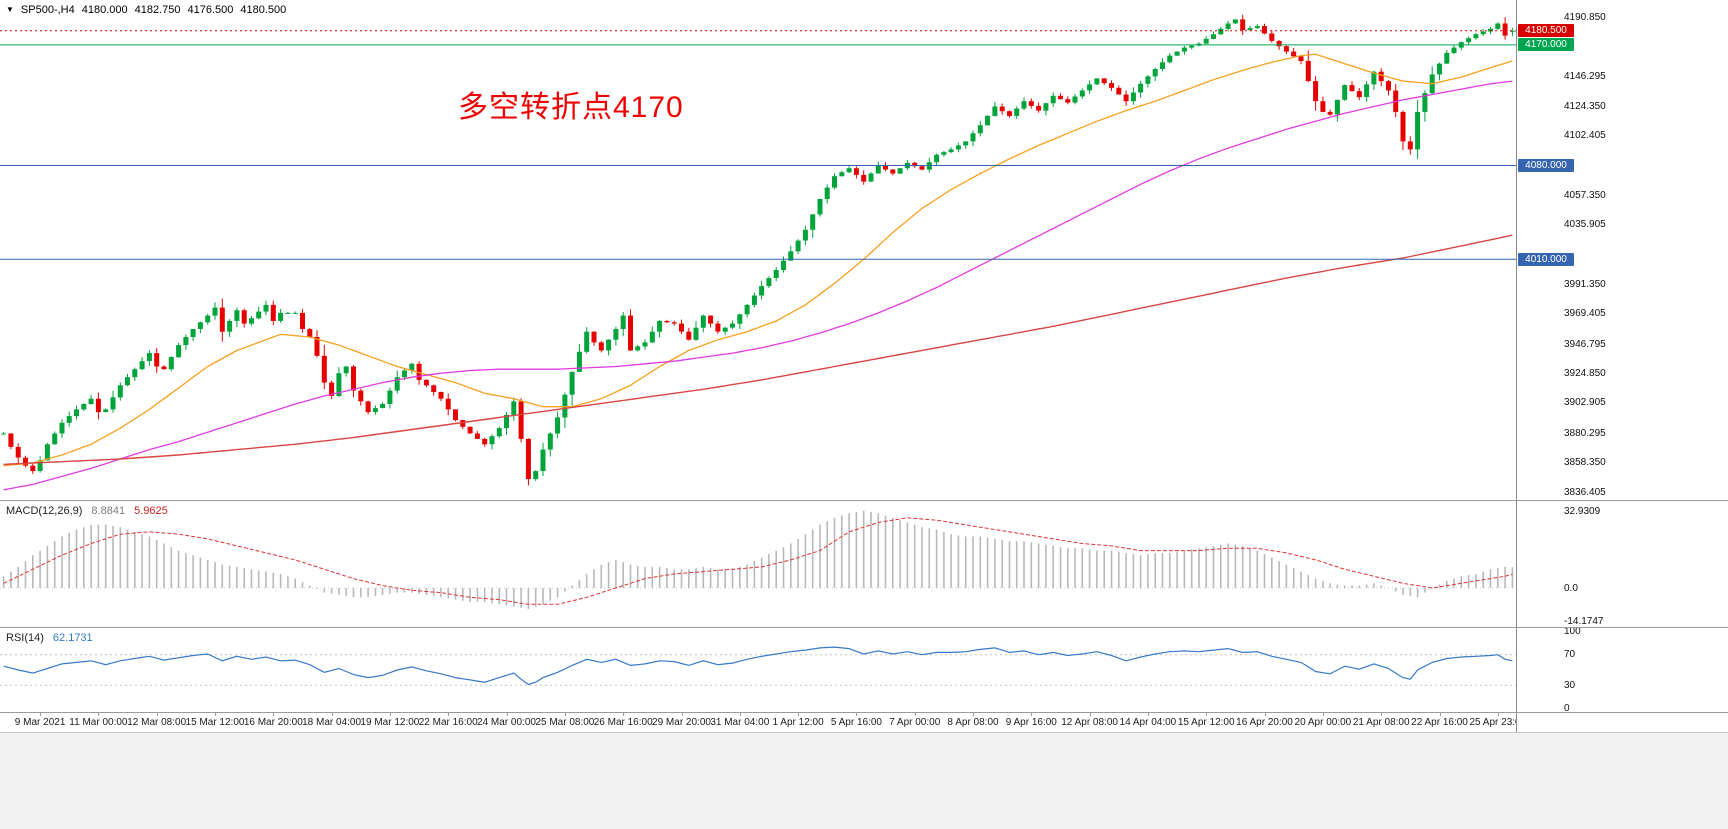 Image resolution: width=1728 pixels, height=829 pixels. I want to click on time-tick: 22 Mar 16:00, so click(448, 722).